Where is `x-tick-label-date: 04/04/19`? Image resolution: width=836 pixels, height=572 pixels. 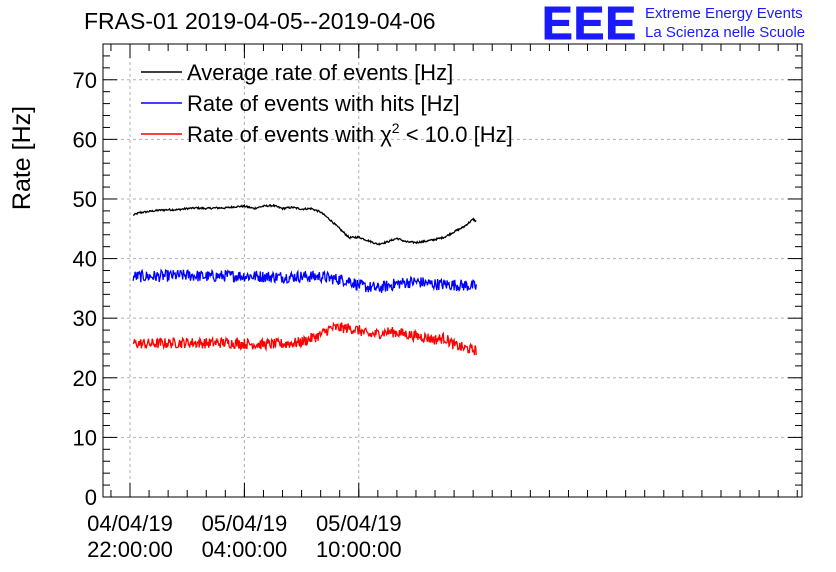
x-tick-label-date: 04/04/19 is located at coordinates (130, 523).